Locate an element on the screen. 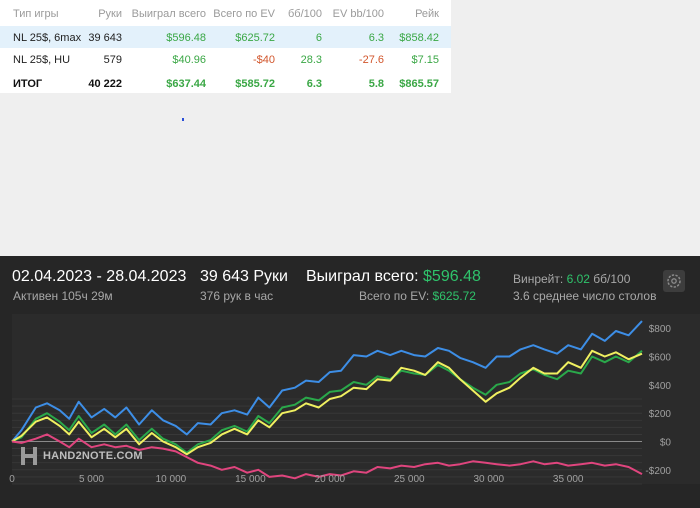  settings-button is located at coordinates (674, 281).